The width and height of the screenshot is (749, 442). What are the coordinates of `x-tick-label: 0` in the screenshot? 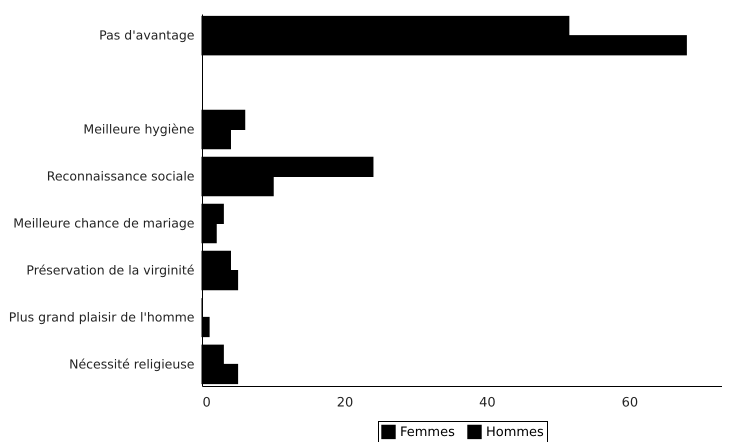 It's located at (206, 403).